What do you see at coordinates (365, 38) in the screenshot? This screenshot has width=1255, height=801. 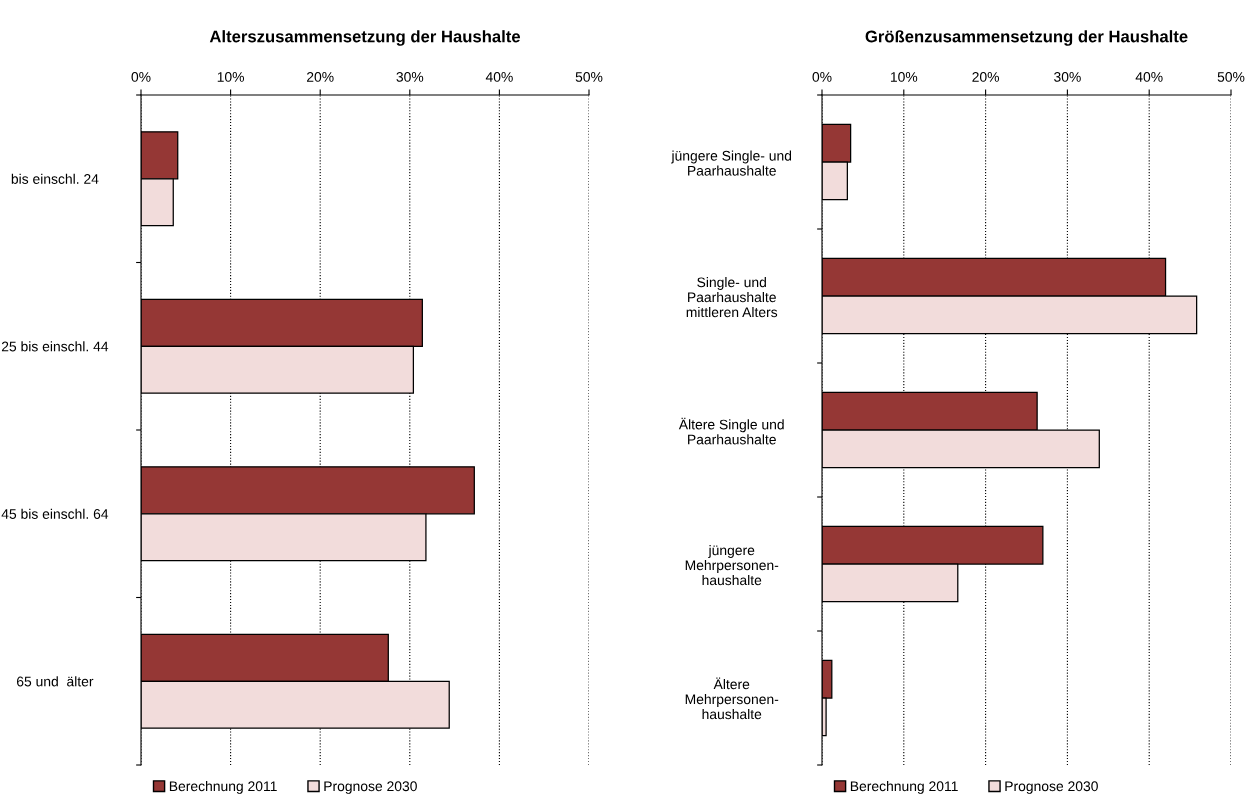 I see `chart-title: Alterszusammensetzung der Haushalte` at bounding box center [365, 38].